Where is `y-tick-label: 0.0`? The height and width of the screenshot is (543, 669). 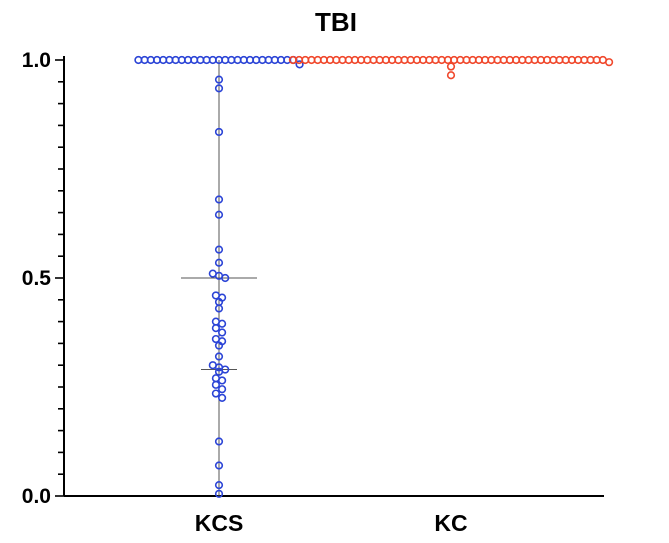 y-tick-label: 0.0 is located at coordinates (36, 496).